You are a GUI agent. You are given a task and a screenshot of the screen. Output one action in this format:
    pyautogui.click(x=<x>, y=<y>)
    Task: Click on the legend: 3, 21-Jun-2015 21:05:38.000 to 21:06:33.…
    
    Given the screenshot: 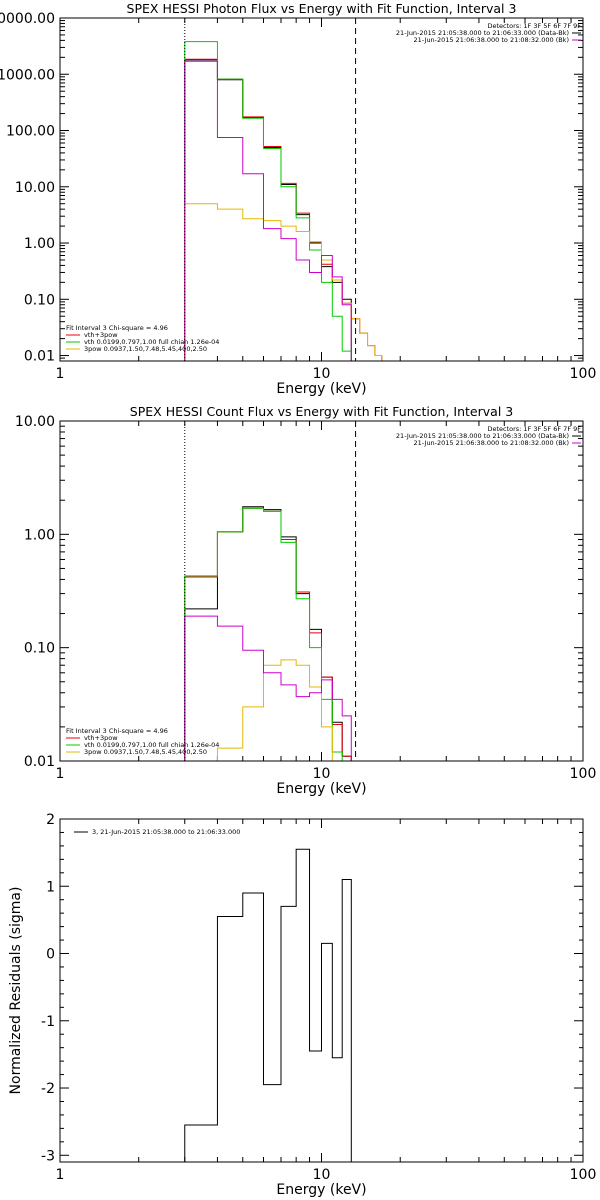 What is the action you would take?
    pyautogui.click(x=157, y=832)
    